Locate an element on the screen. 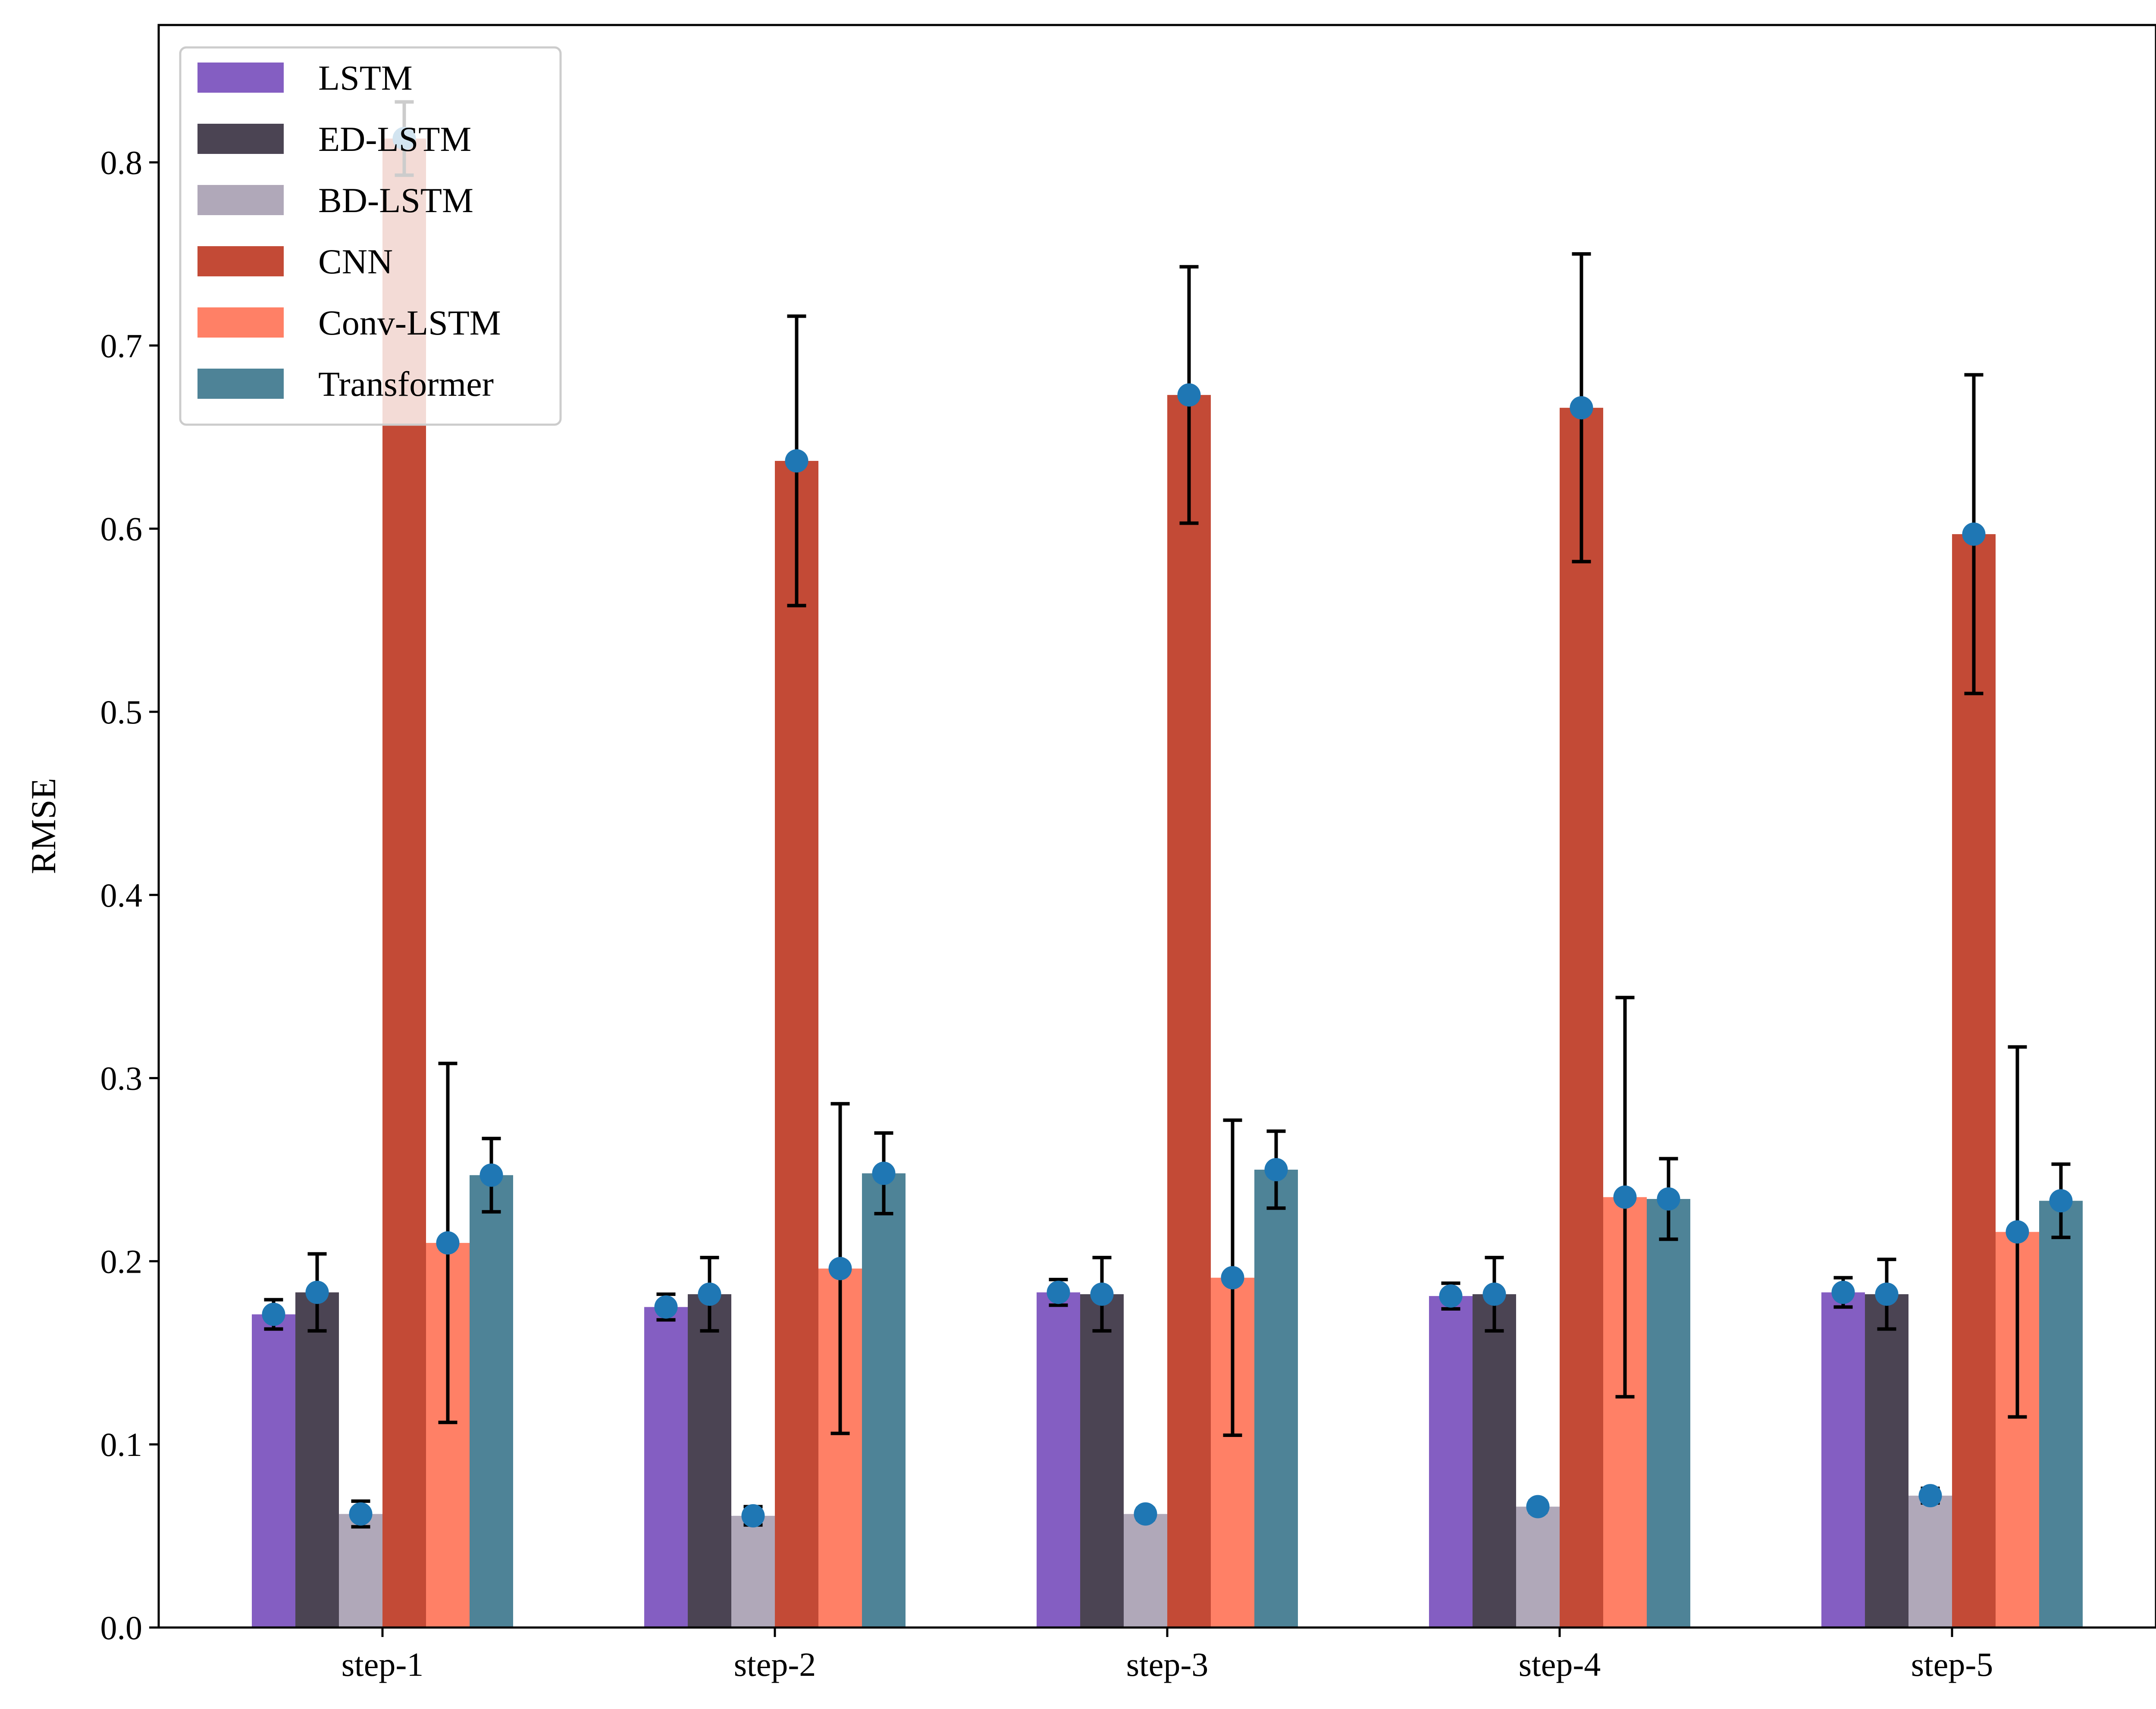  y-tick-label: 0.2 is located at coordinates (121, 1261).